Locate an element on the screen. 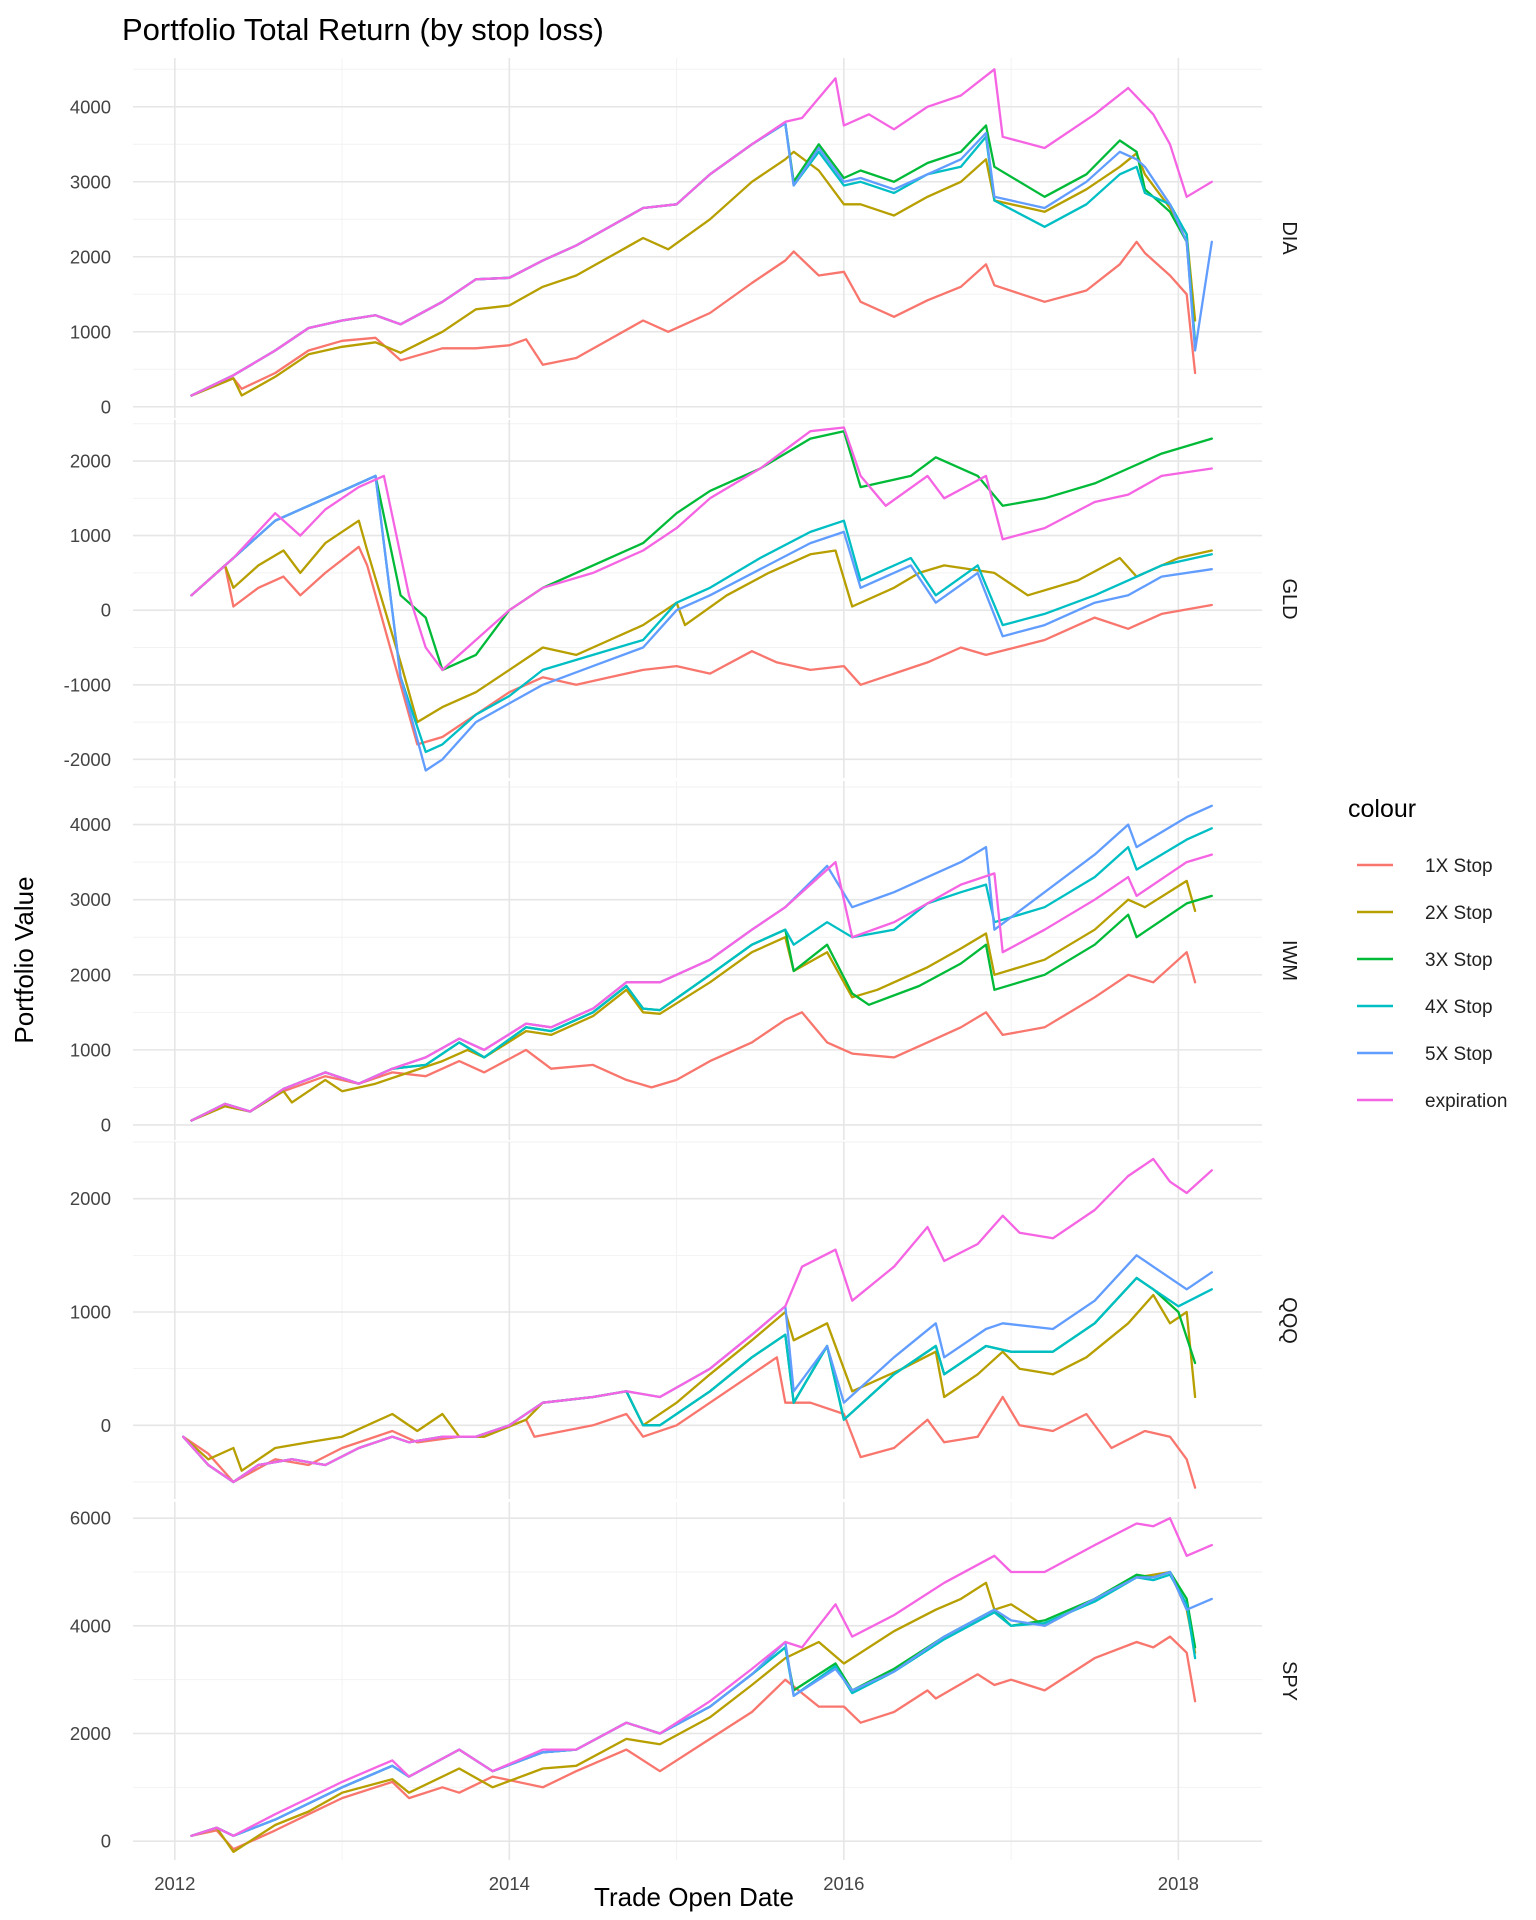 Image resolution: width=1536 pixels, height=1920 pixels. y-tick-label: 6000 is located at coordinates (90, 1518).